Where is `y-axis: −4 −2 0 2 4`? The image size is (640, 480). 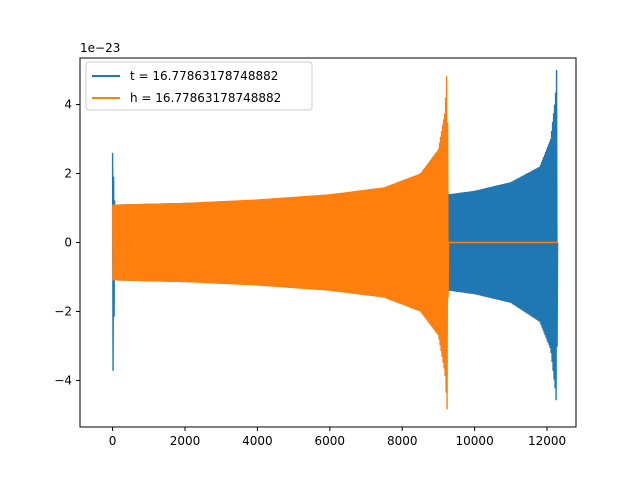
y-axis: −4 −2 0 2 4 is located at coordinates (67, 242).